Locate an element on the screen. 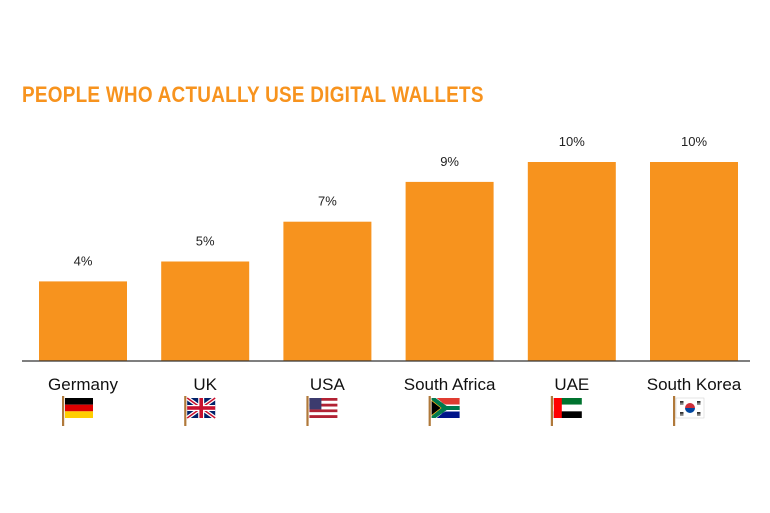 This screenshot has height=513, width=770. value-label-uk: 5% is located at coordinates (205, 241).